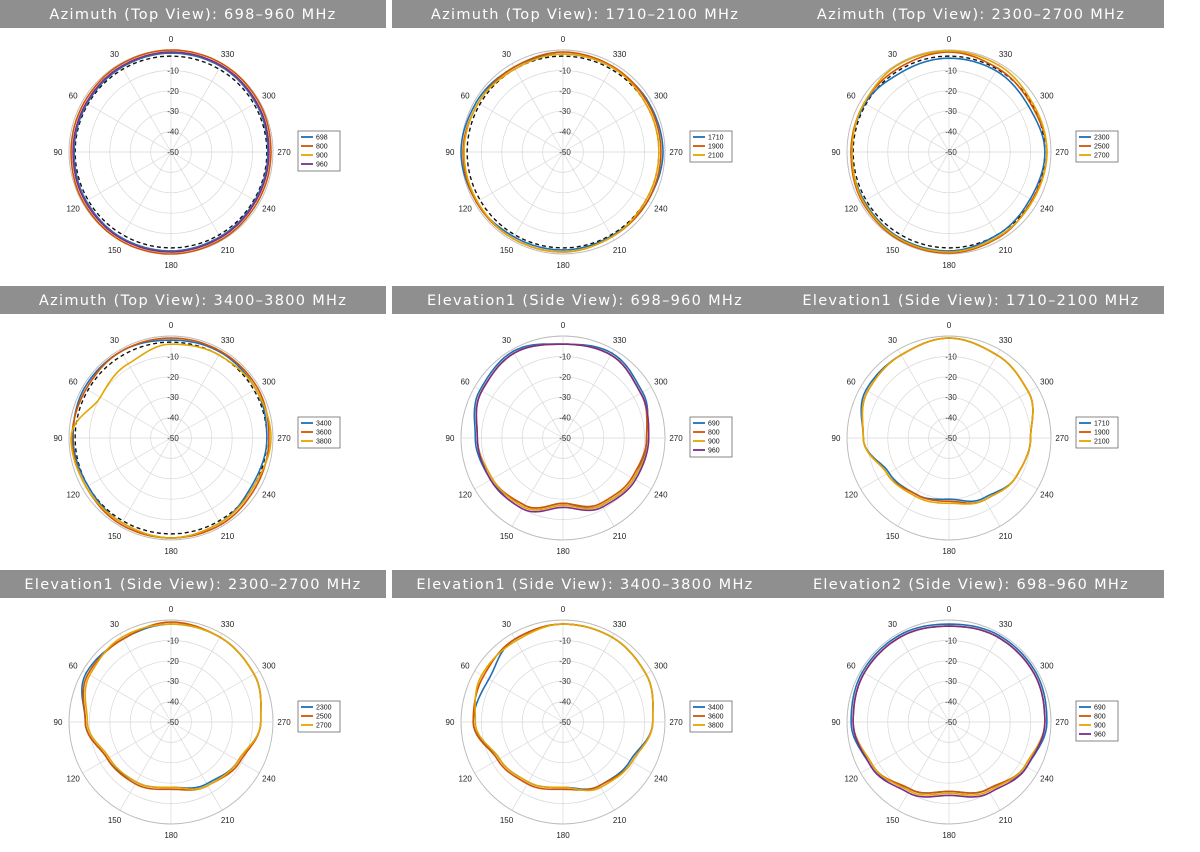 The height and width of the screenshot is (852, 1200). Describe the element at coordinates (193, 14) in the screenshot. I see `chart-title: Azimuth (Top View): 698–960 MHz` at that location.